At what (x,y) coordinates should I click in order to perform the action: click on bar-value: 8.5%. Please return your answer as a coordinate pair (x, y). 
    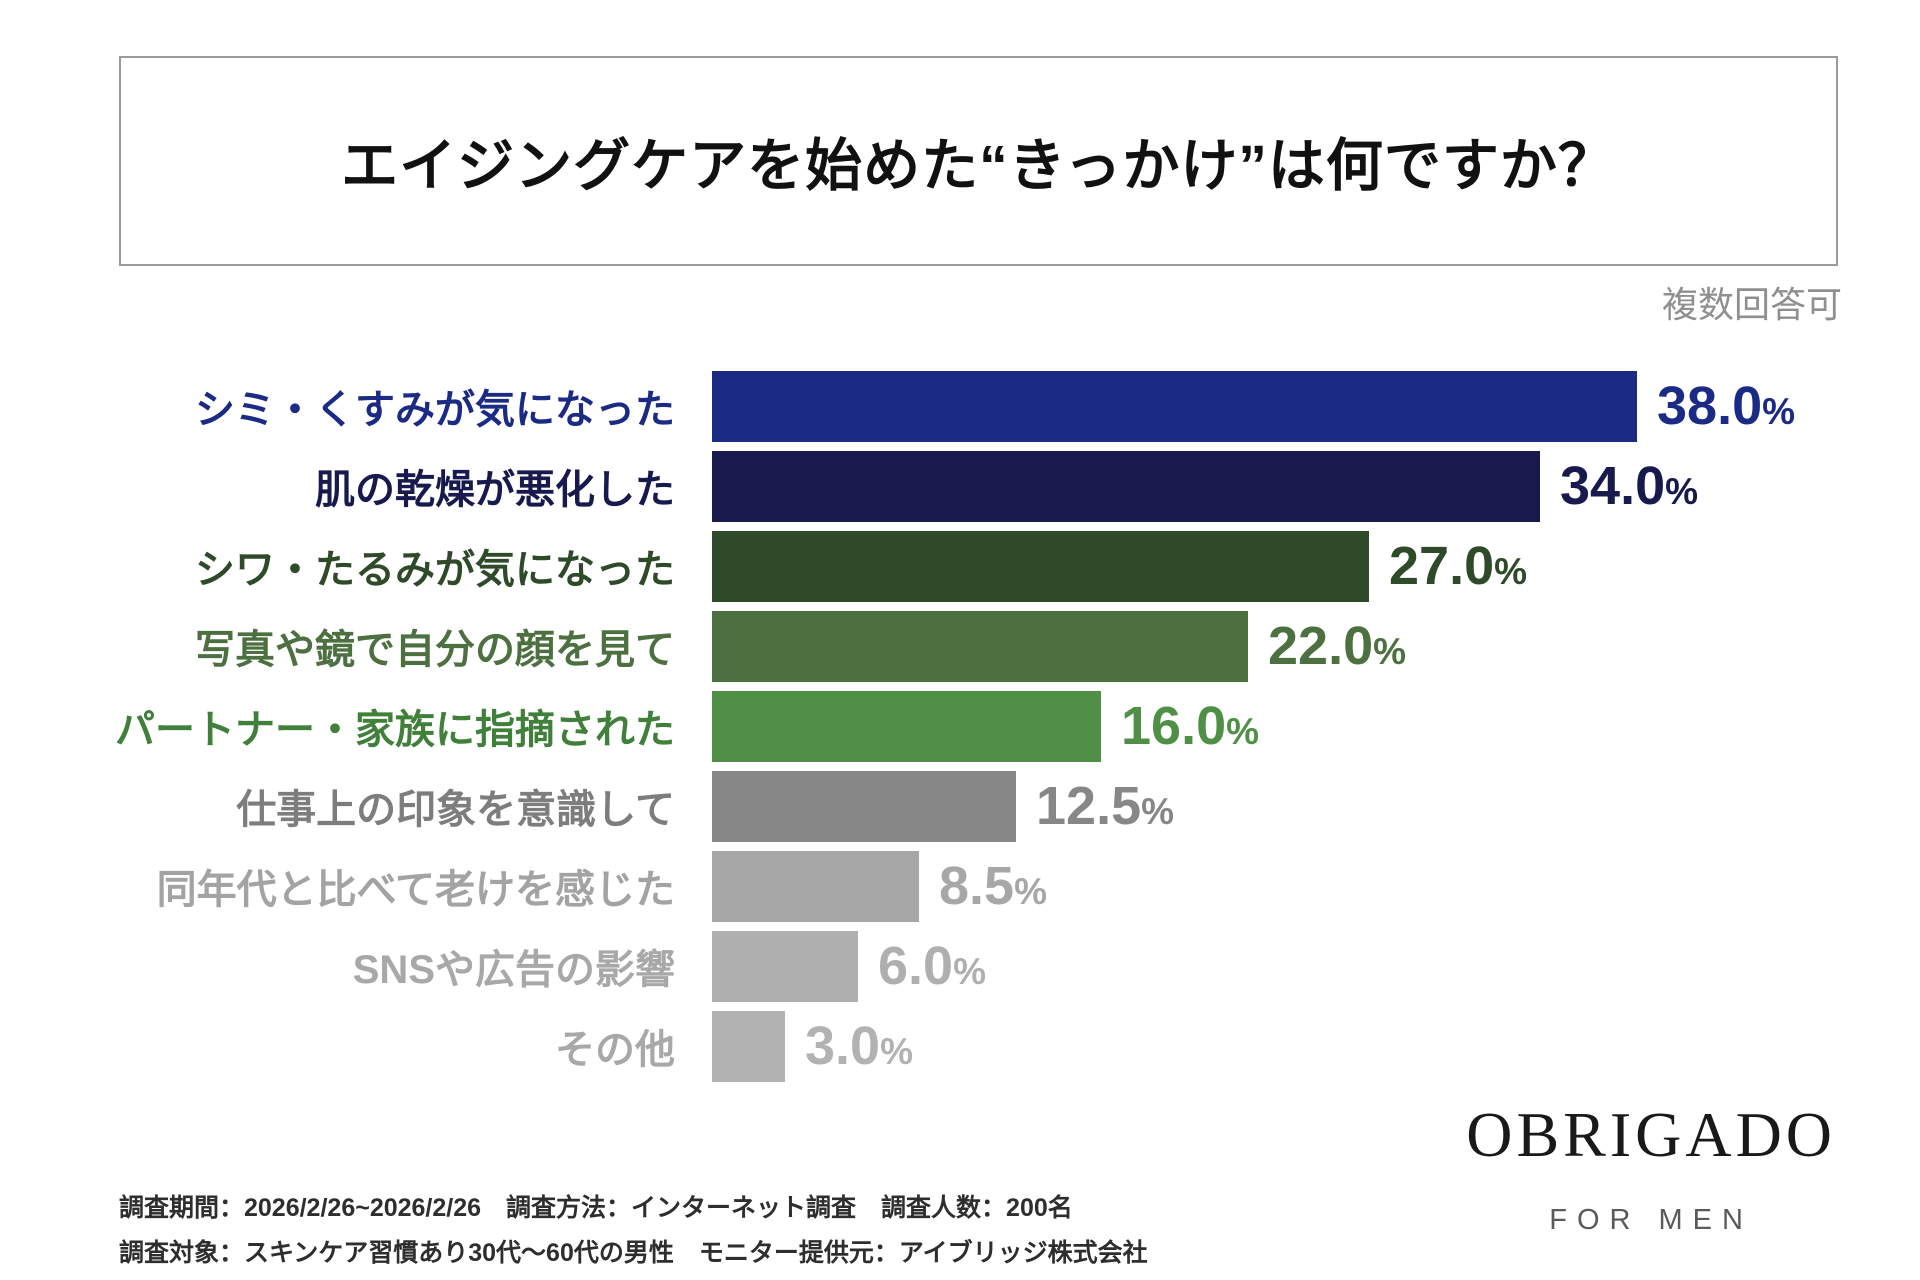
    Looking at the image, I should click on (993, 886).